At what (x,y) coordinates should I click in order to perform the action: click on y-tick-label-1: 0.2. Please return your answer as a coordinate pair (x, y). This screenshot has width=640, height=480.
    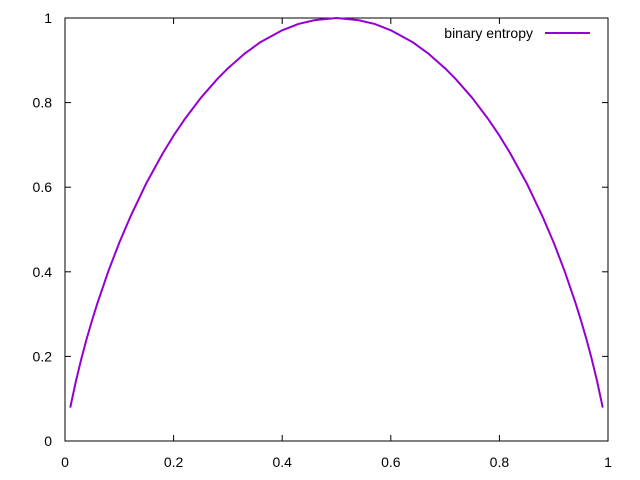
    Looking at the image, I should click on (43, 356).